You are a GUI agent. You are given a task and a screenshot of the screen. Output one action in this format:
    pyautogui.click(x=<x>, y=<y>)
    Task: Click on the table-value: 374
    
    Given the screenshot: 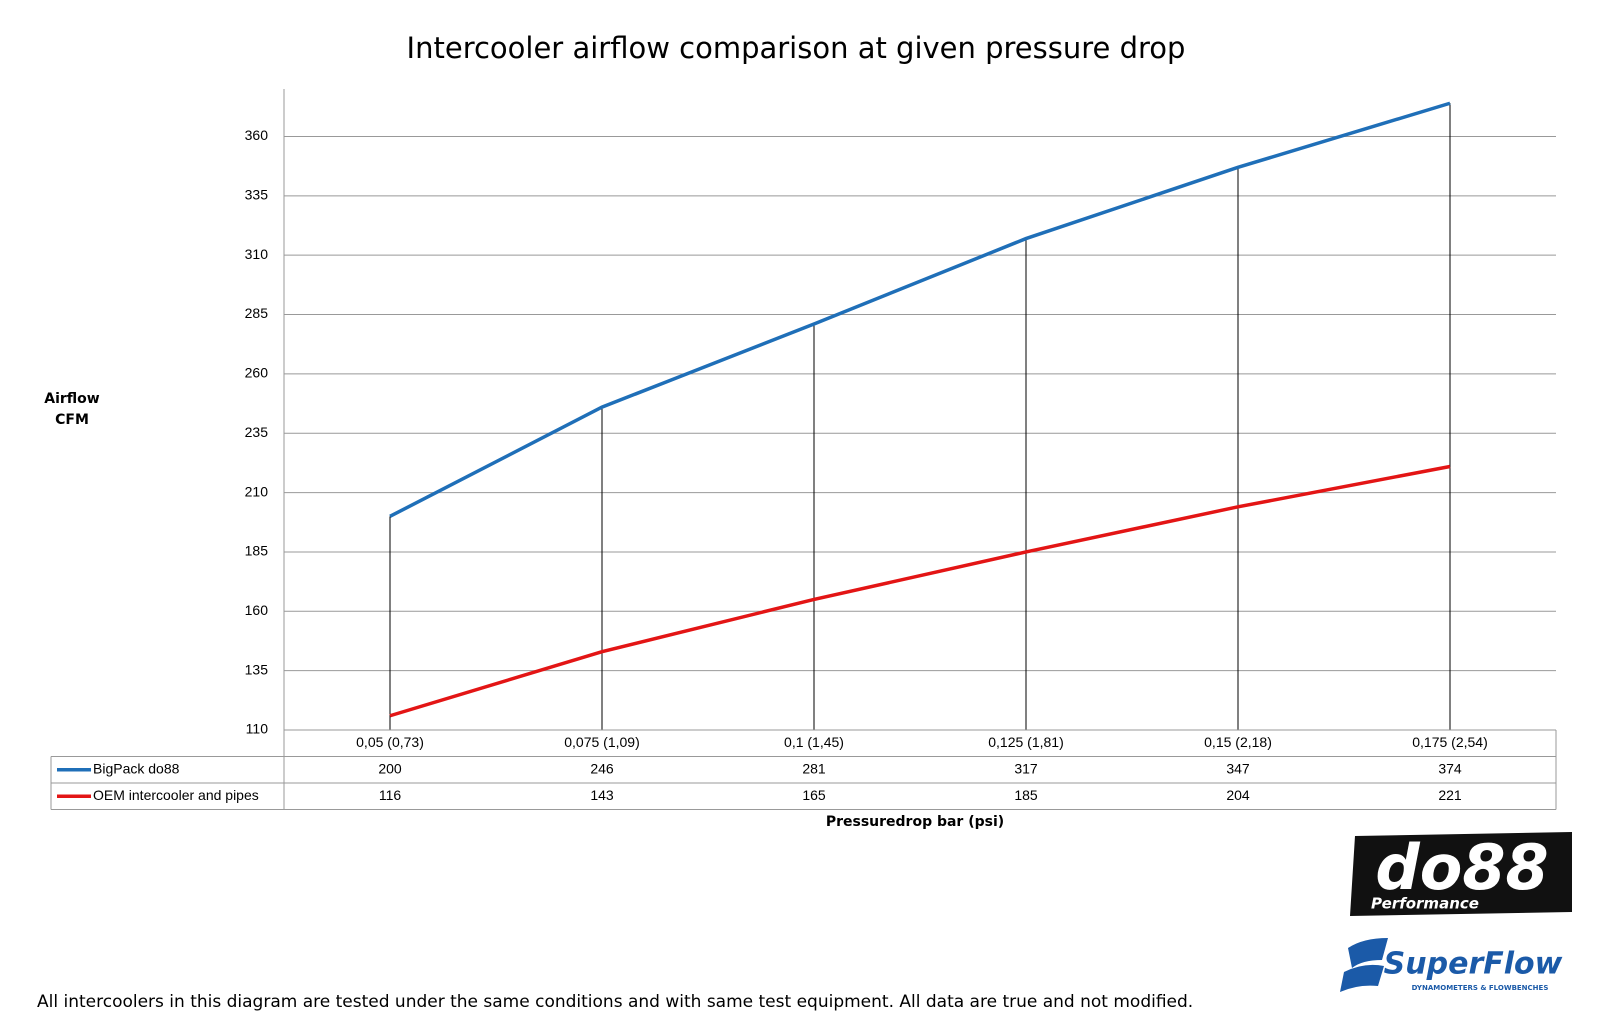 What is the action you would take?
    pyautogui.click(x=1450, y=768)
    